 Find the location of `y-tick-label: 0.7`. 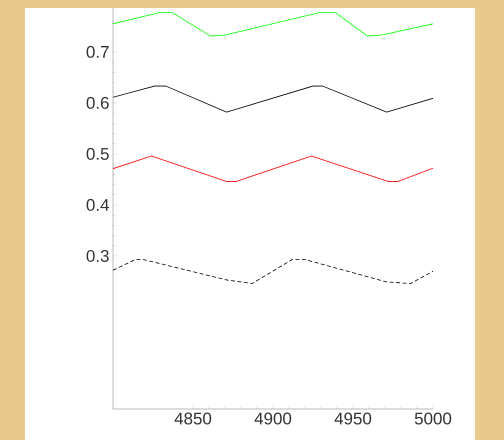

y-tick-label: 0.7 is located at coordinates (97, 52).